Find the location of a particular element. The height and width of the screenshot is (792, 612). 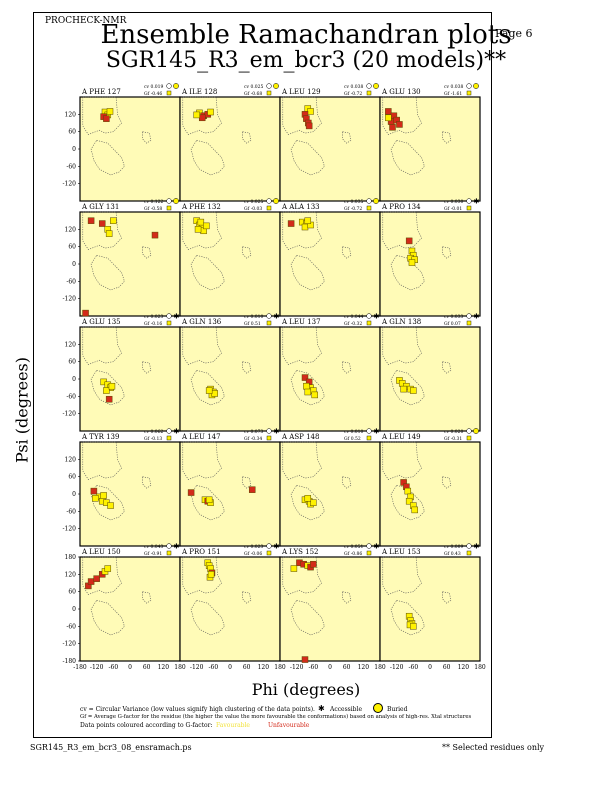

gf-value: Gf -0.91 is located at coordinates (153, 554).